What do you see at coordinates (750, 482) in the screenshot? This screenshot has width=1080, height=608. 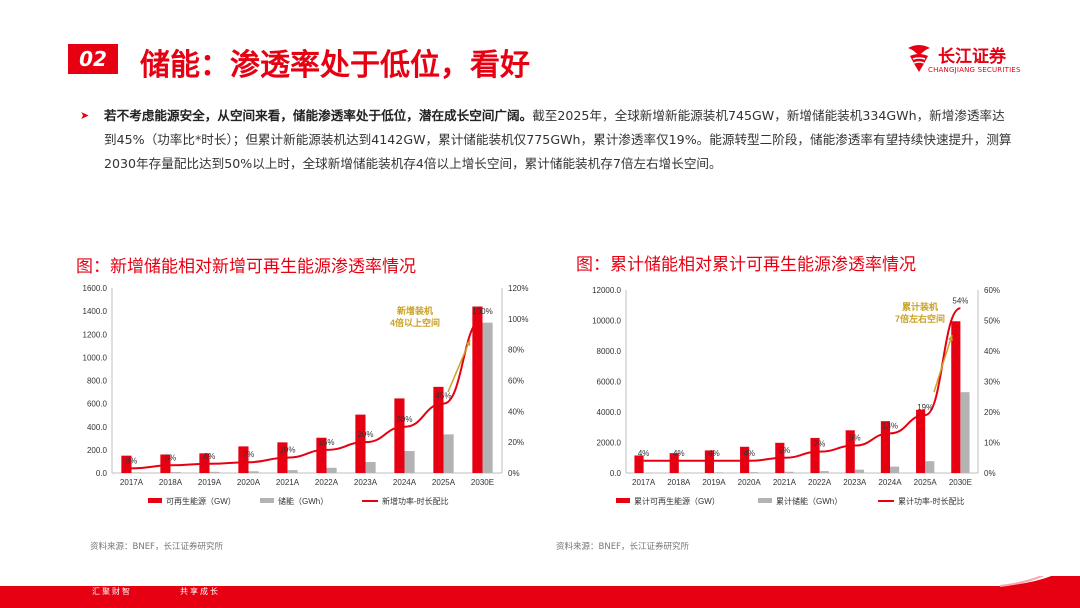 I see `x-tick-label: 2020A` at bounding box center [750, 482].